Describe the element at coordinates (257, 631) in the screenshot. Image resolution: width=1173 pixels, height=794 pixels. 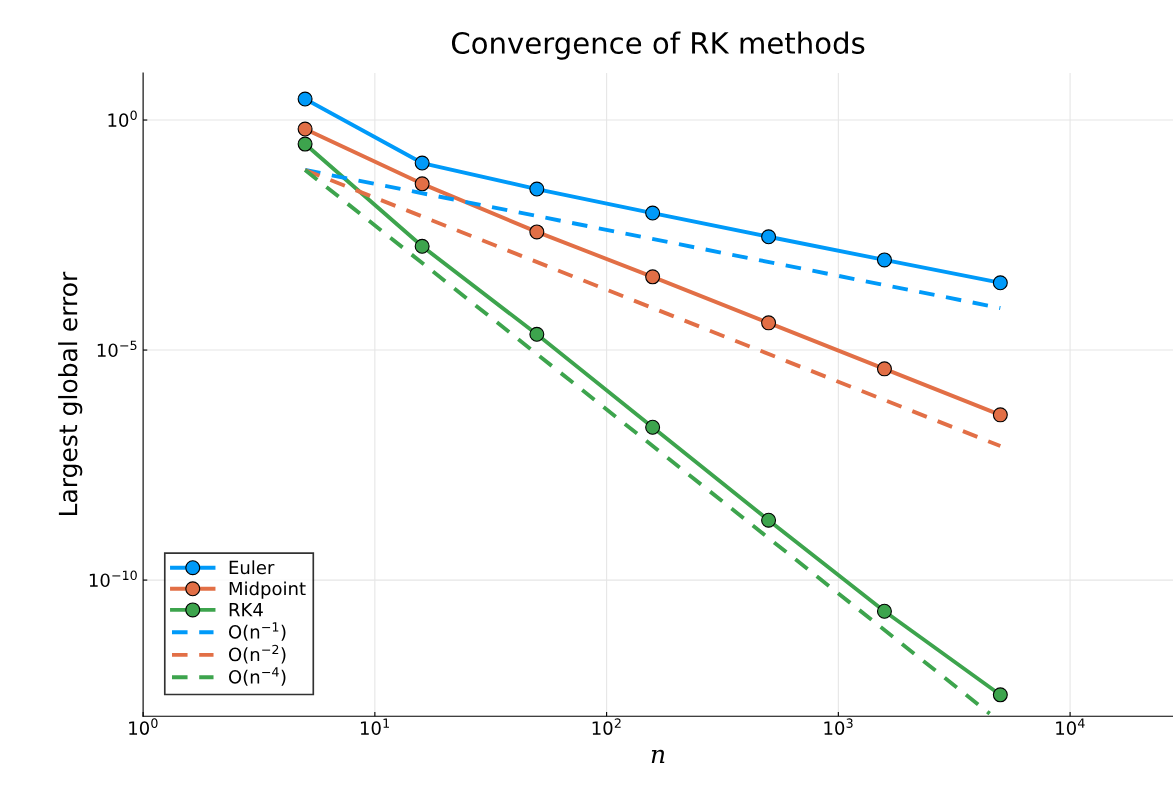
I see `legend-label: O(n$^{−1}$)` at that location.